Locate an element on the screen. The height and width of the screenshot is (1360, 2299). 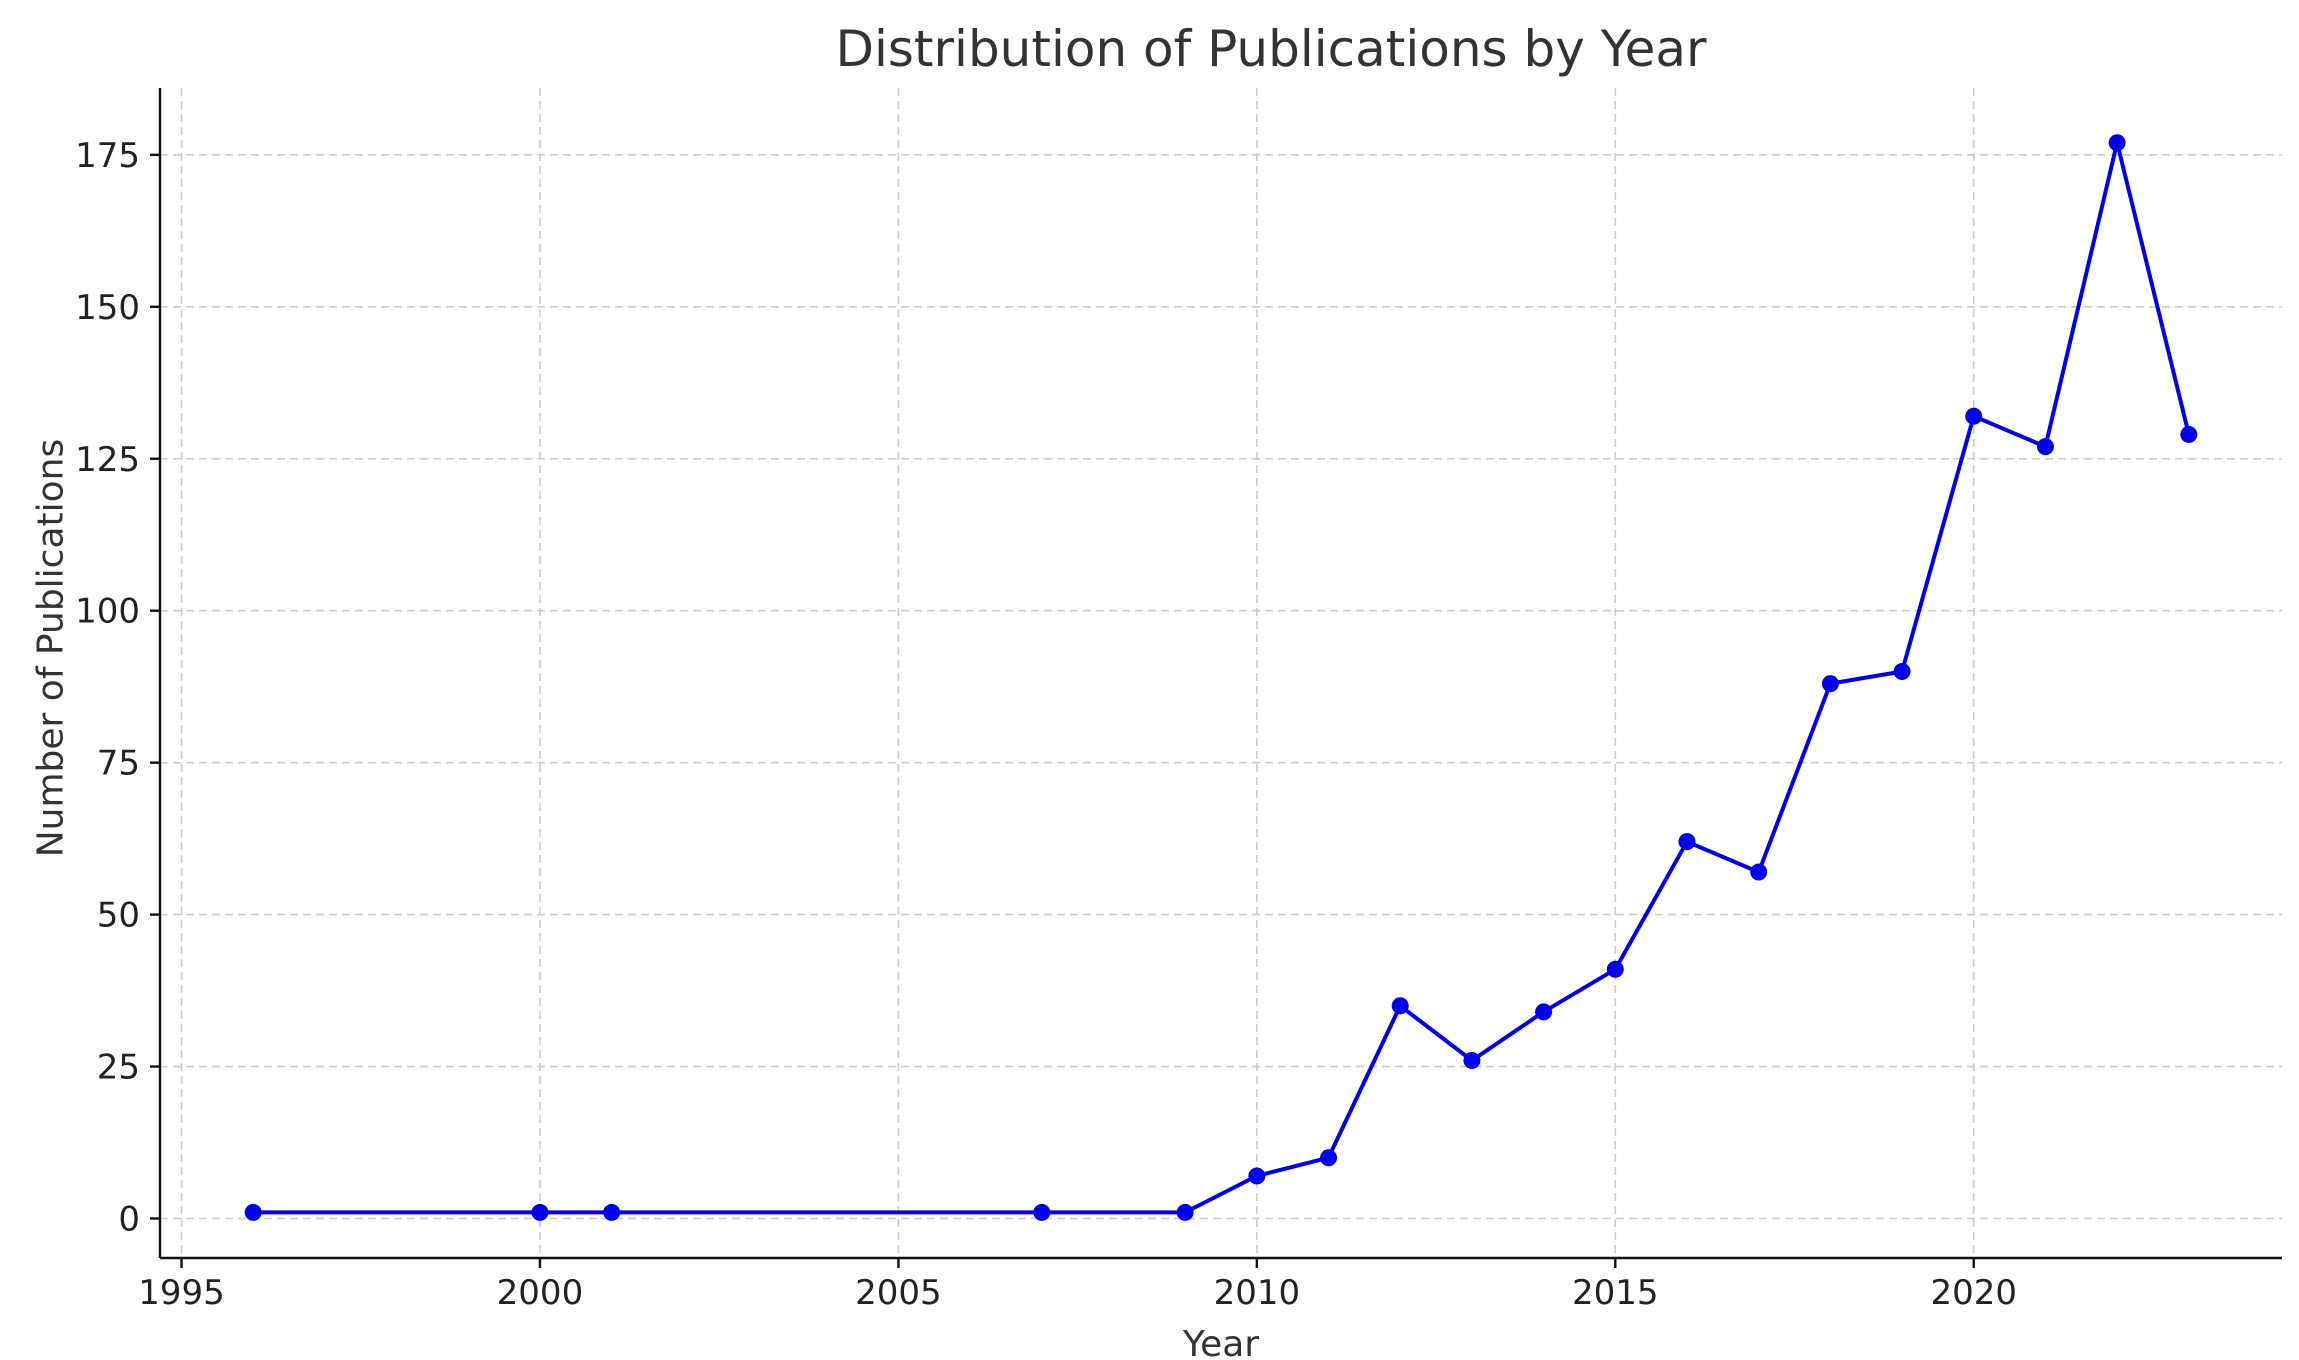
y-tick-label: 25 is located at coordinates (118, 1068).